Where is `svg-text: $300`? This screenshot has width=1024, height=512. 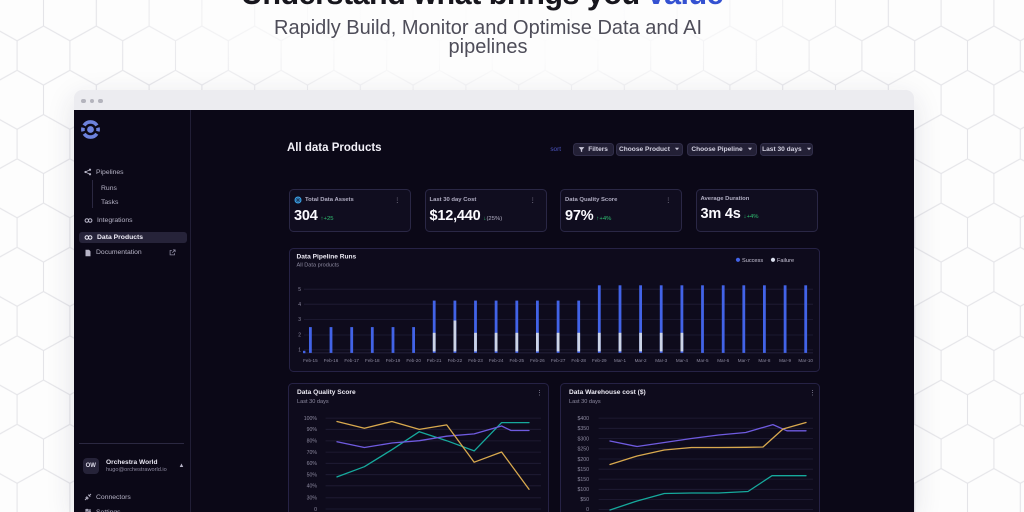
svg-text: $300 is located at coordinates (583, 439).